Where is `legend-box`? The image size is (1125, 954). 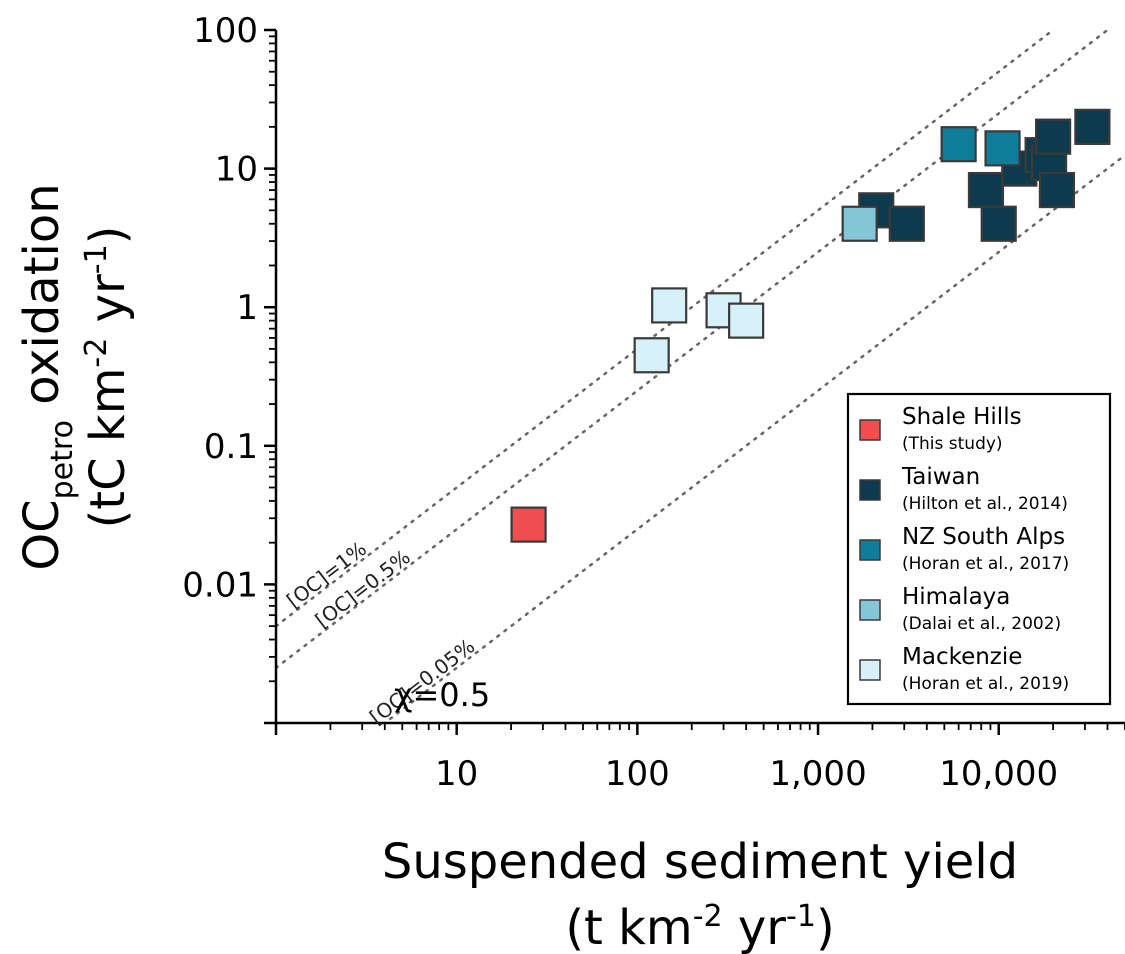 legend-box is located at coordinates (979, 549).